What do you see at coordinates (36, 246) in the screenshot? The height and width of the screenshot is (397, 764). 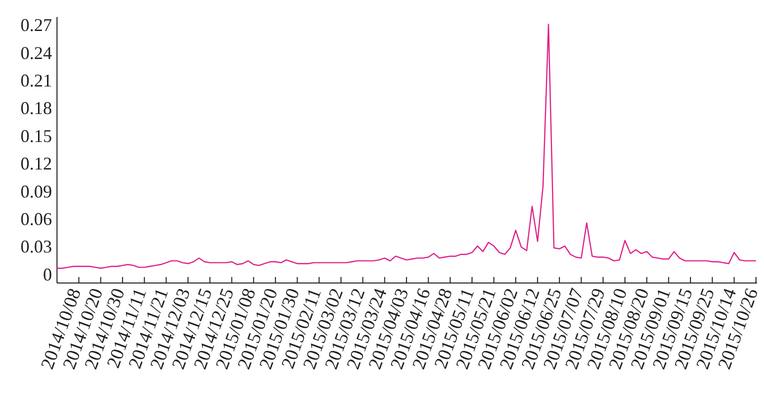 I see `y-tick-label: 0.03` at bounding box center [36, 246].